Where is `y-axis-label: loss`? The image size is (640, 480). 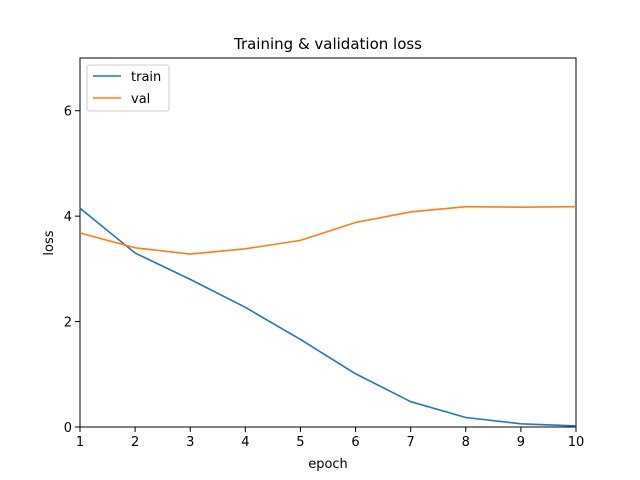
y-axis-label: loss is located at coordinates (49, 242).